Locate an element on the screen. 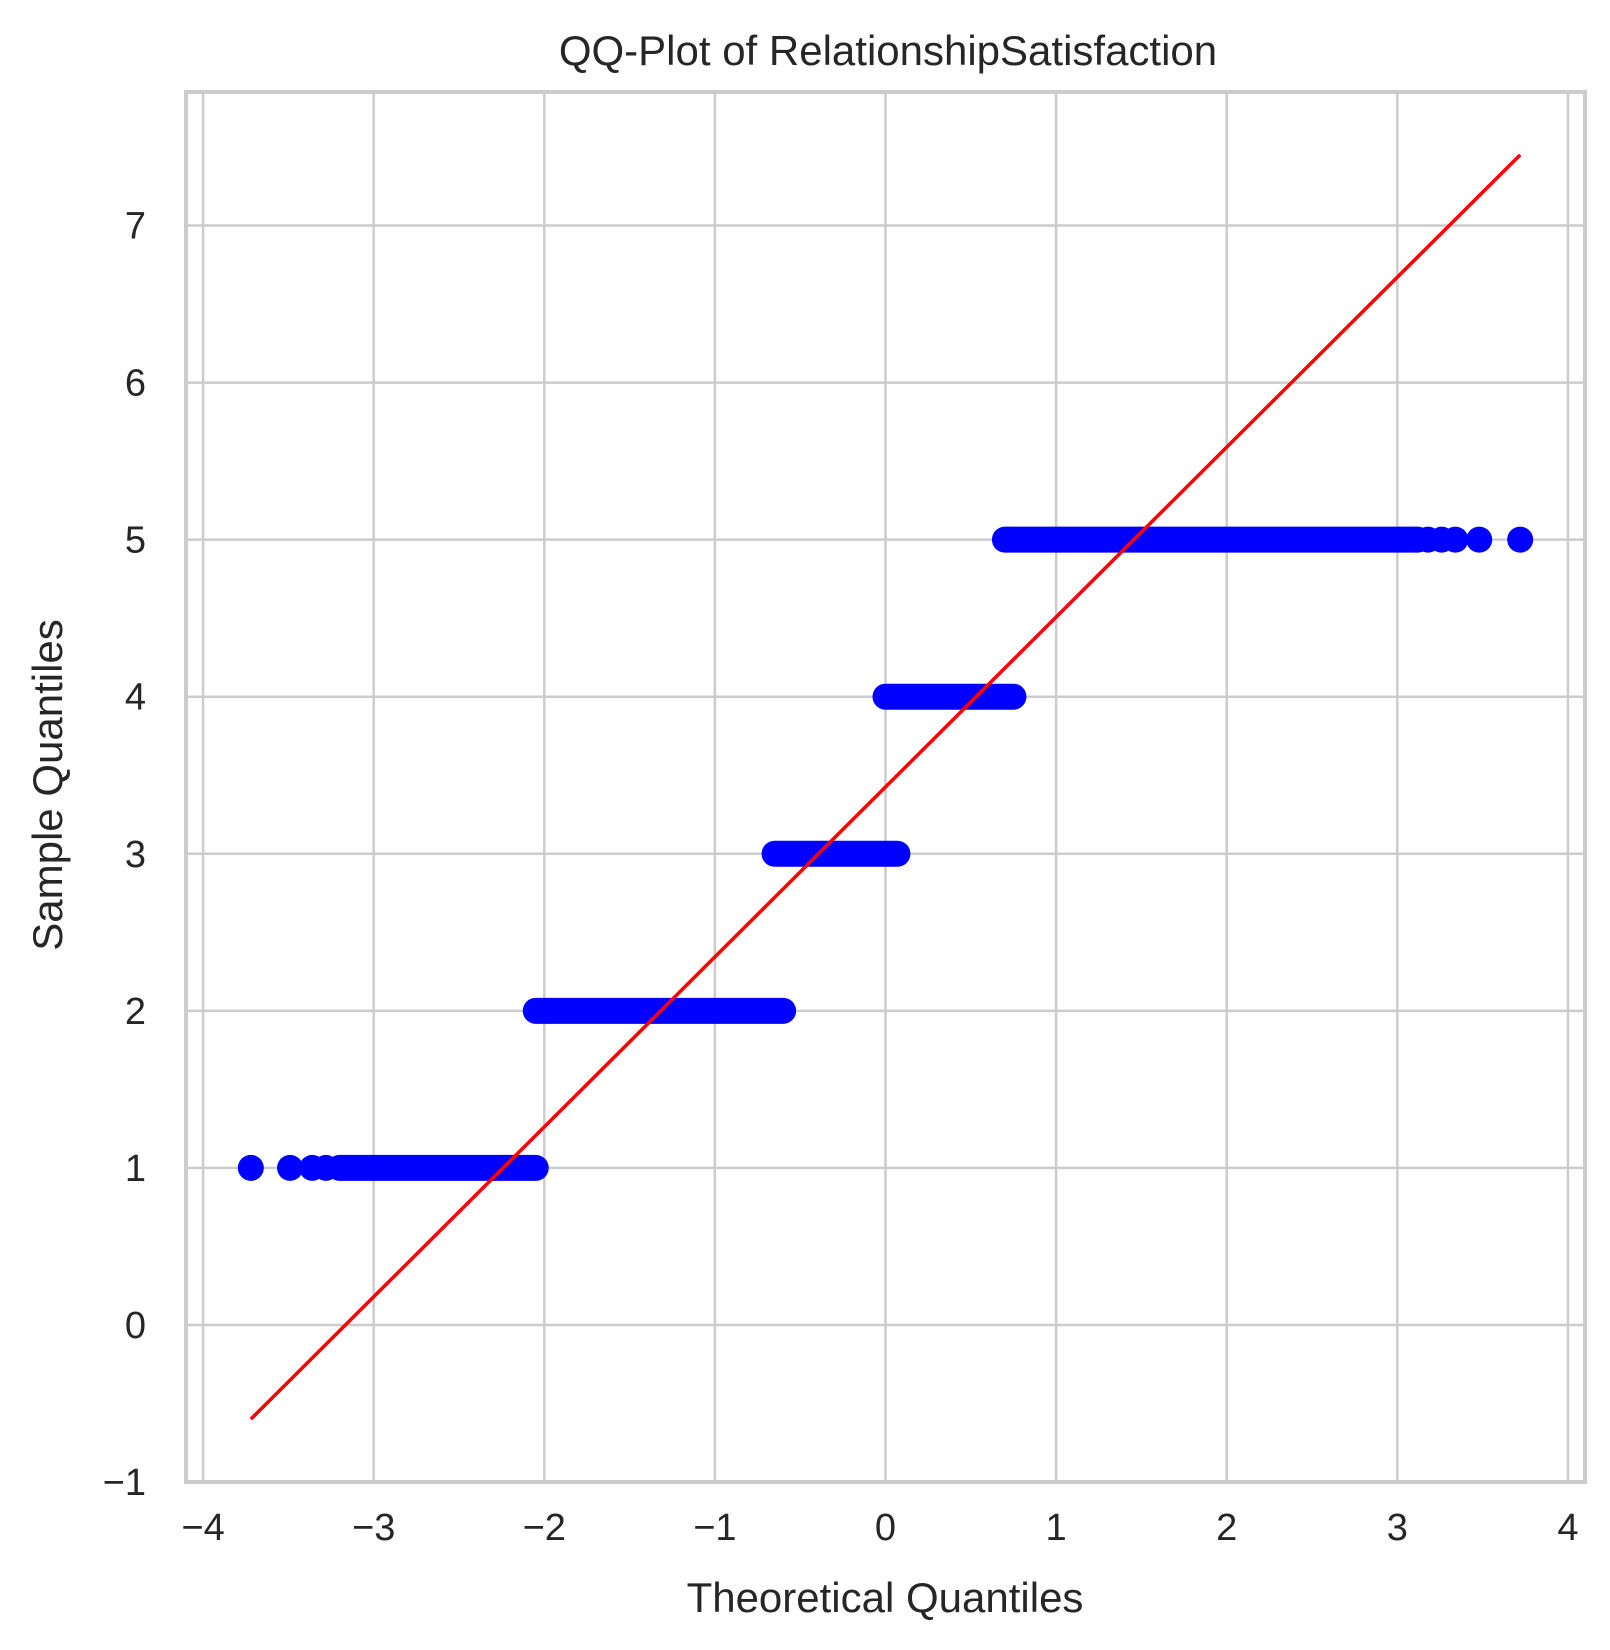 This screenshot has height=1650, width=1610. x-tick-label: 2 is located at coordinates (1226, 1528).